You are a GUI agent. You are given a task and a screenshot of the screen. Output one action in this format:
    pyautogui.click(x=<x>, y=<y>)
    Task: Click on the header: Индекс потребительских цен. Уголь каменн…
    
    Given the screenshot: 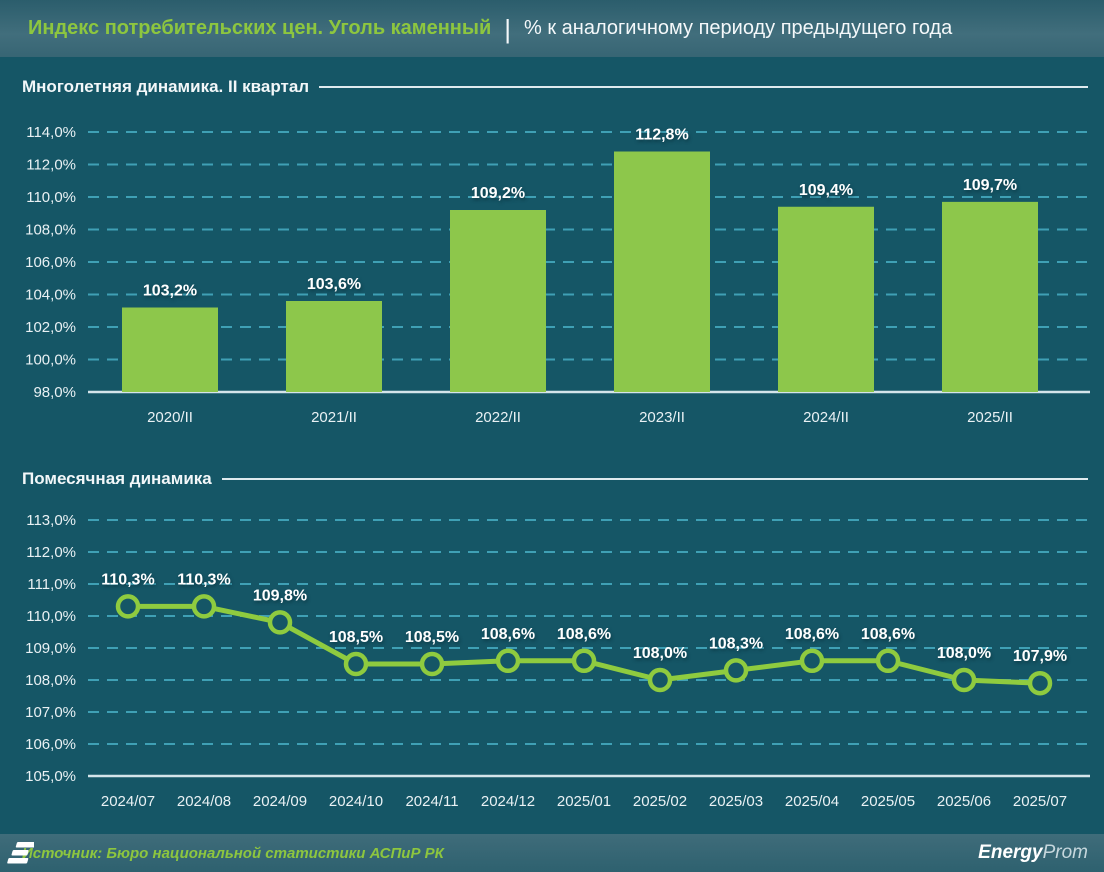 What is the action you would take?
    pyautogui.click(x=552, y=28)
    